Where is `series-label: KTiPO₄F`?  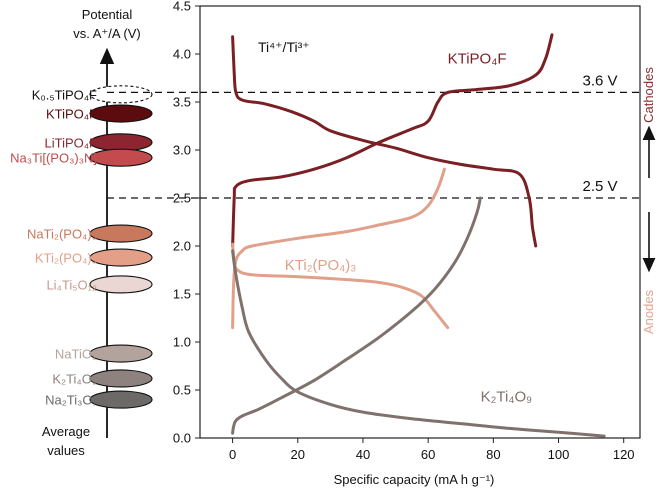
series-label: KTiPO₄F is located at coordinates (477, 59).